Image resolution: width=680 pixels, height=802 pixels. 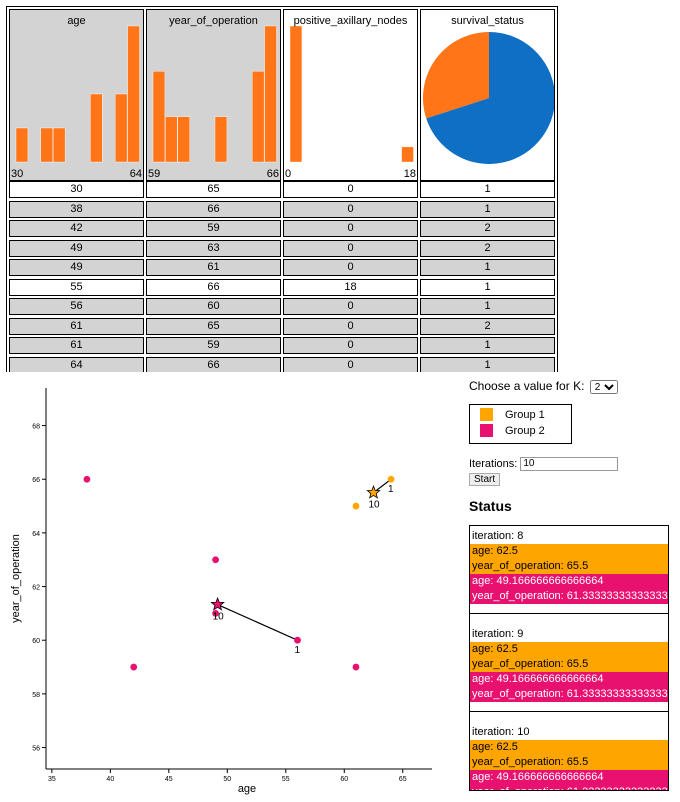 I want to click on table-row: 49 61 0 1, so click(x=282, y=267).